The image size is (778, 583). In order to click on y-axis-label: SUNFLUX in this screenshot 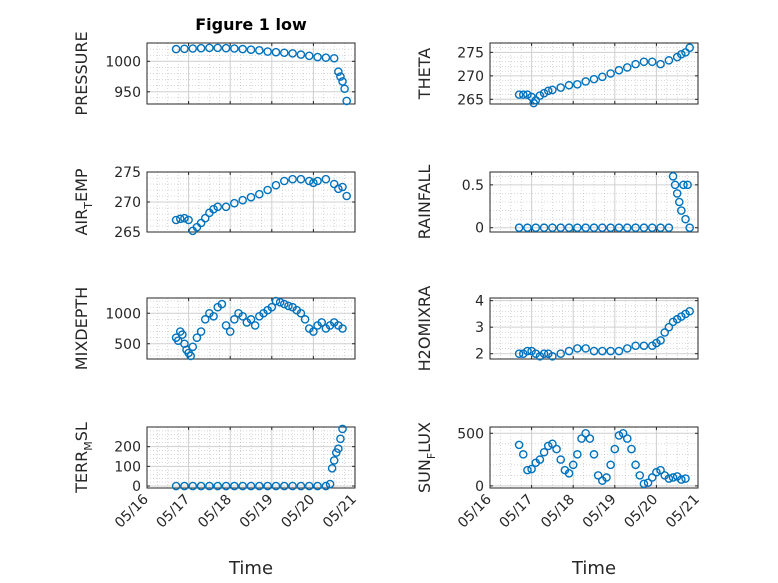, I will do `click(426, 457)`.